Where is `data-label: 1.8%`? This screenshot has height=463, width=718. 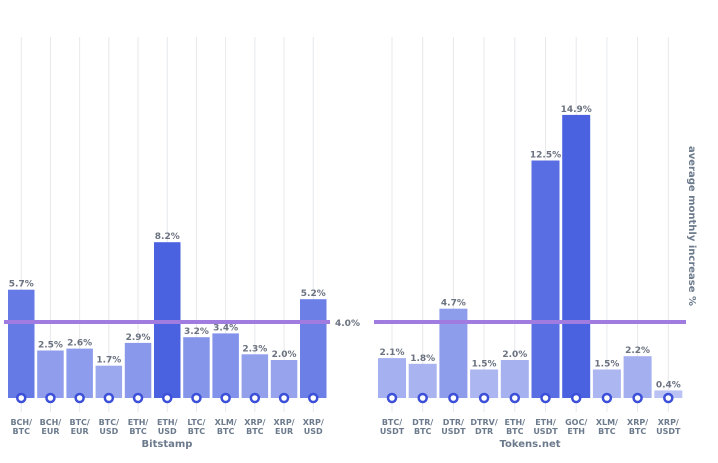
data-label: 1.8% is located at coordinates (422, 359).